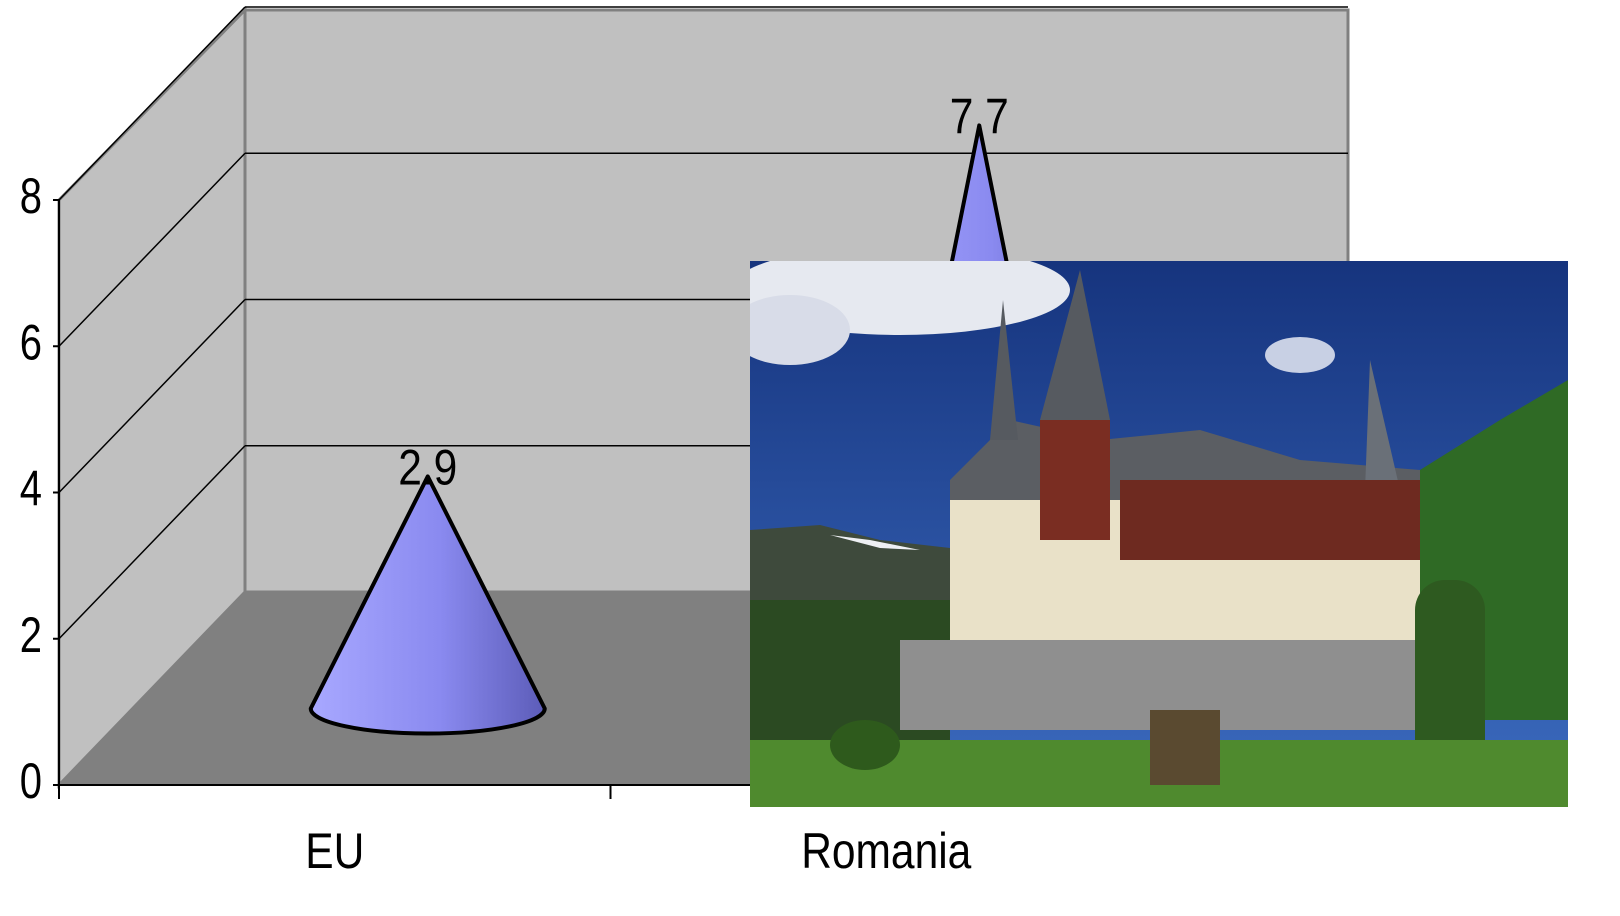 The width and height of the screenshot is (1620, 916). I want to click on cone, so click(427, 605).